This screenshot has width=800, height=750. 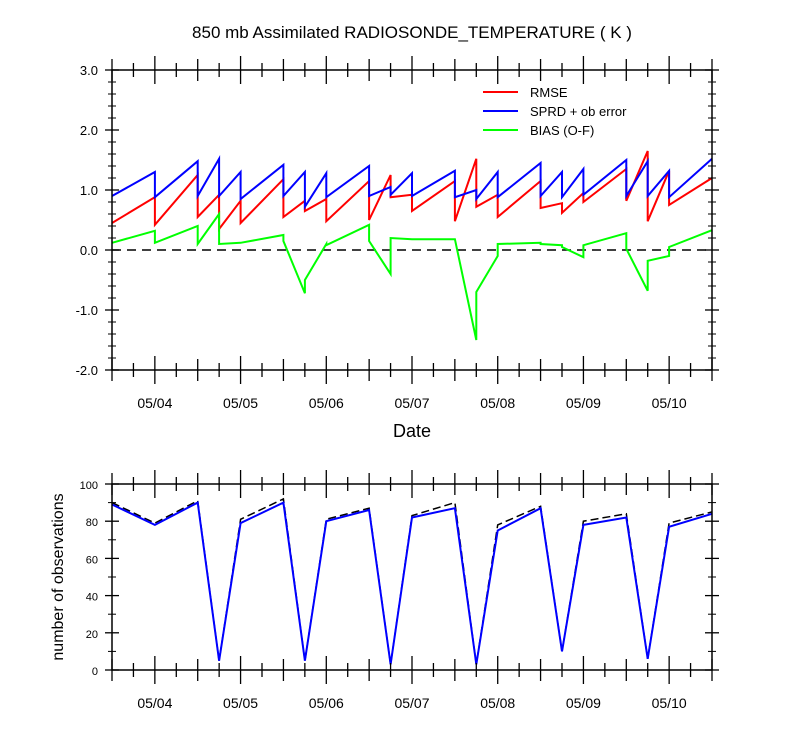 I want to click on y-tick-label: -1.0, so click(x=87, y=310).